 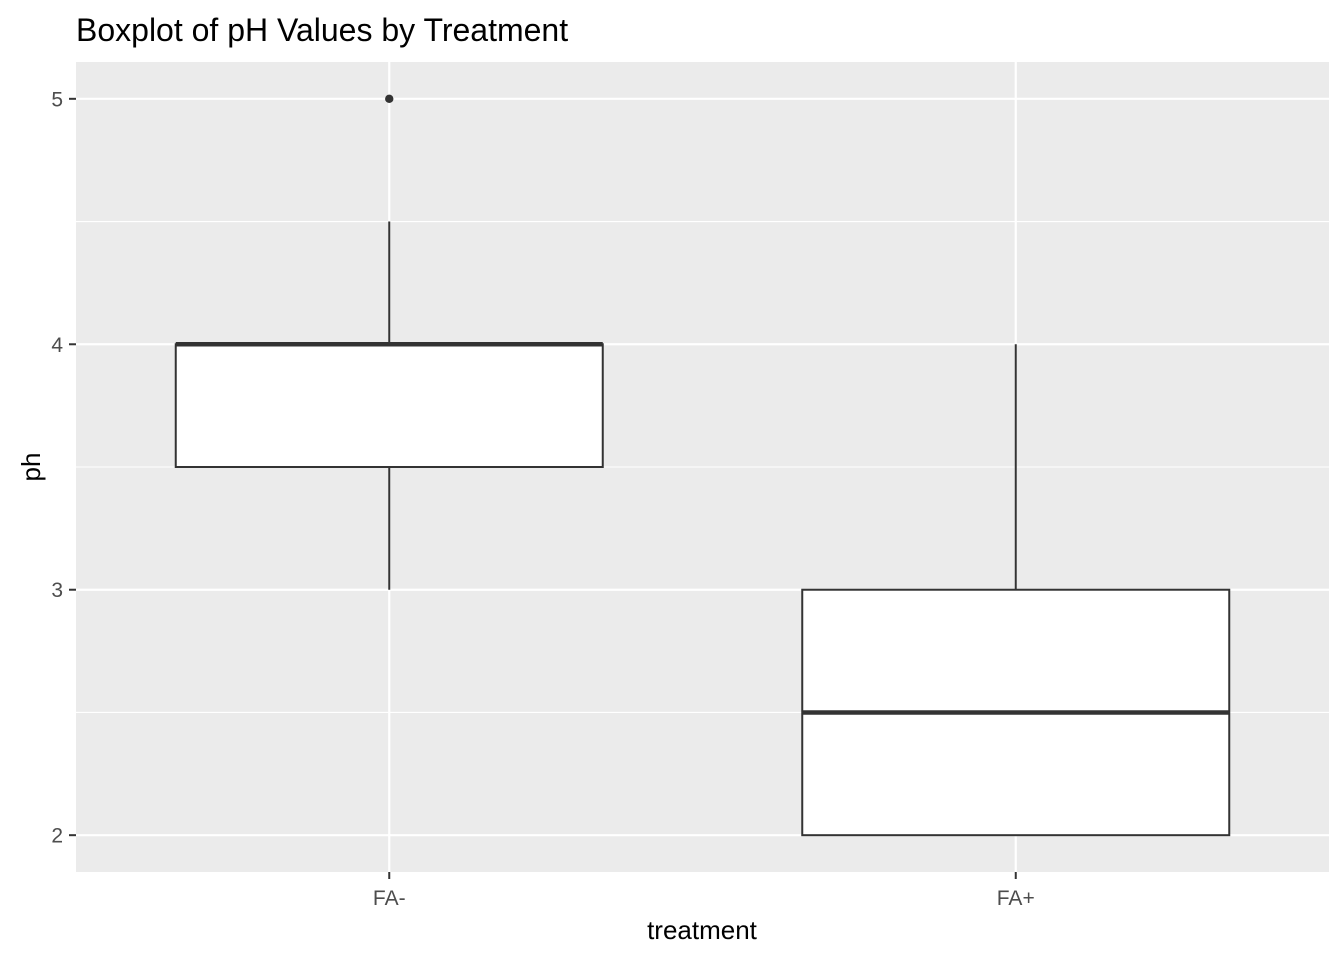 I want to click on y-tick-label: 4, so click(x=57, y=345).